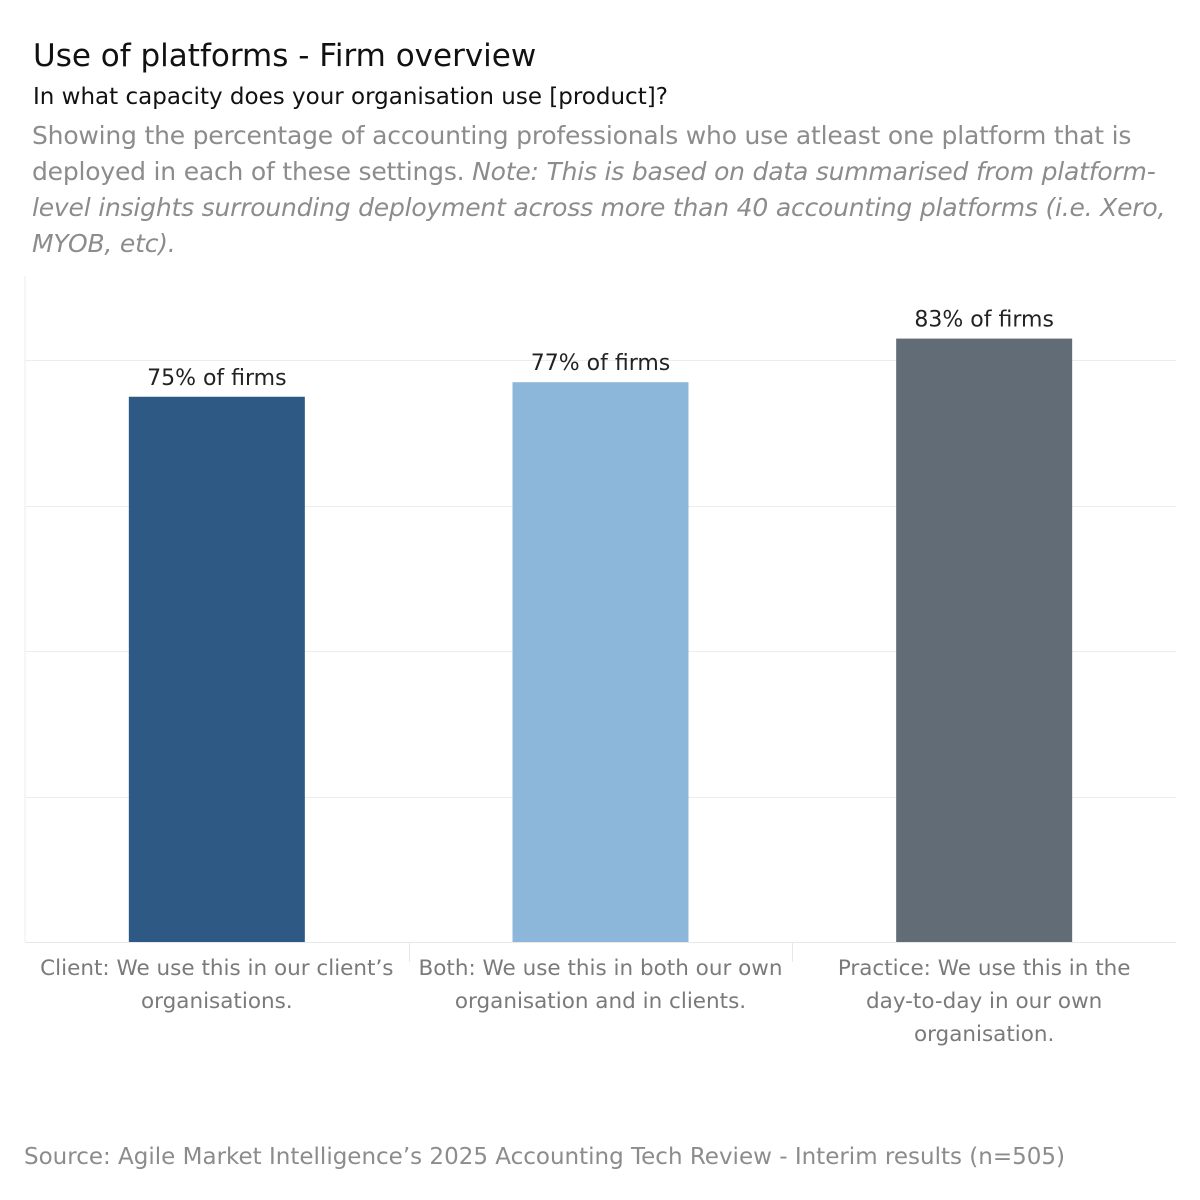 Image resolution: width=1200 pixels, height=1200 pixels. Describe the element at coordinates (601, 363) in the screenshot. I see `data-label-2: 77% of firms` at that location.